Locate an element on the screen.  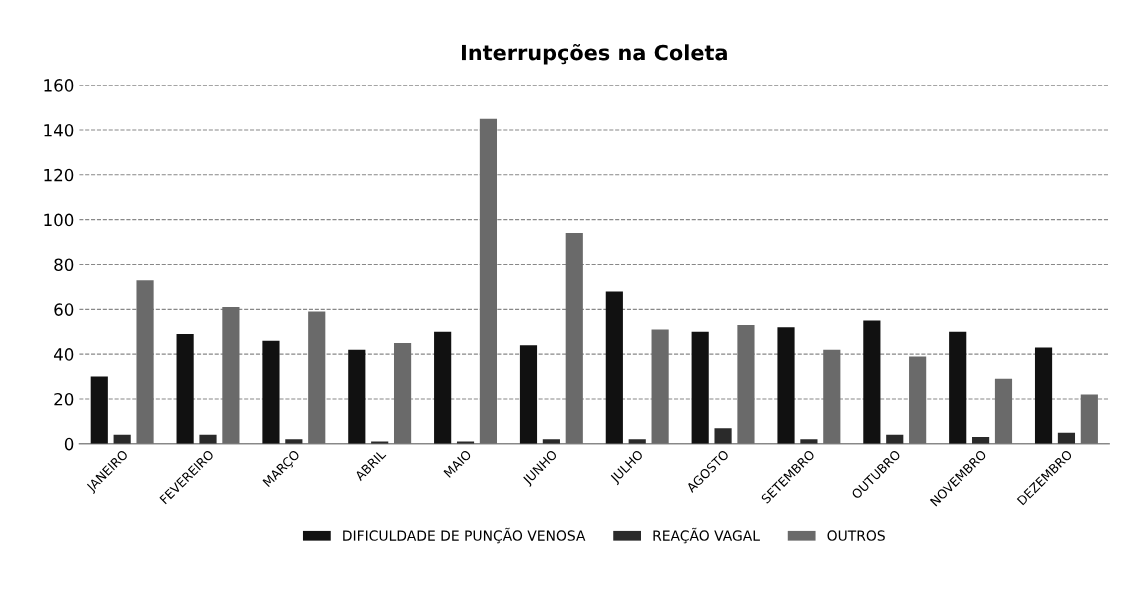
y-tick-label: 20 is located at coordinates (64, 399).